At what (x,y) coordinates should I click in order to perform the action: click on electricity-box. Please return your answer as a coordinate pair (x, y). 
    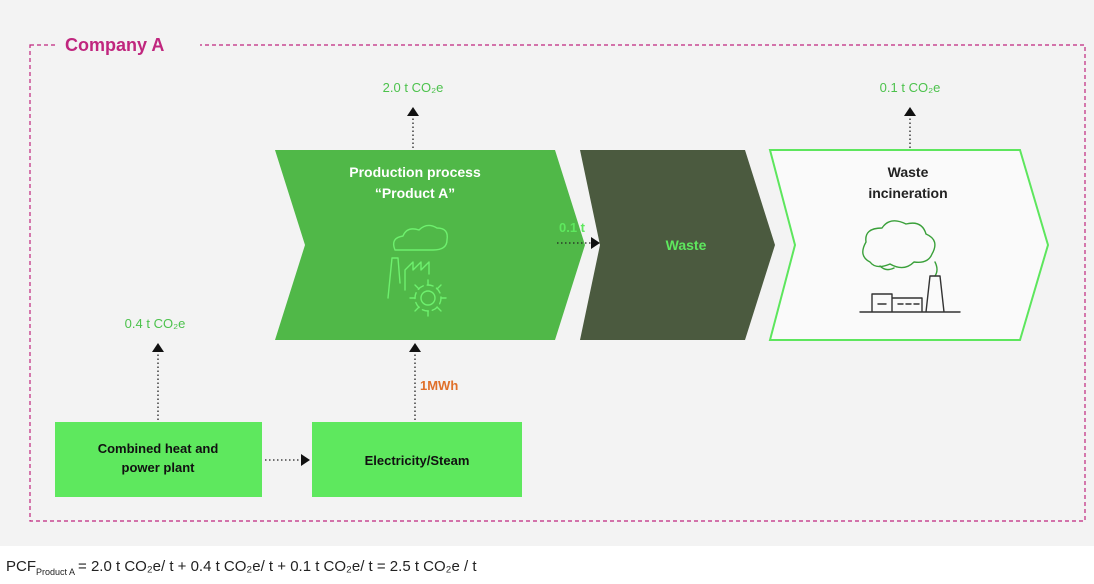
    Looking at the image, I should click on (417, 459).